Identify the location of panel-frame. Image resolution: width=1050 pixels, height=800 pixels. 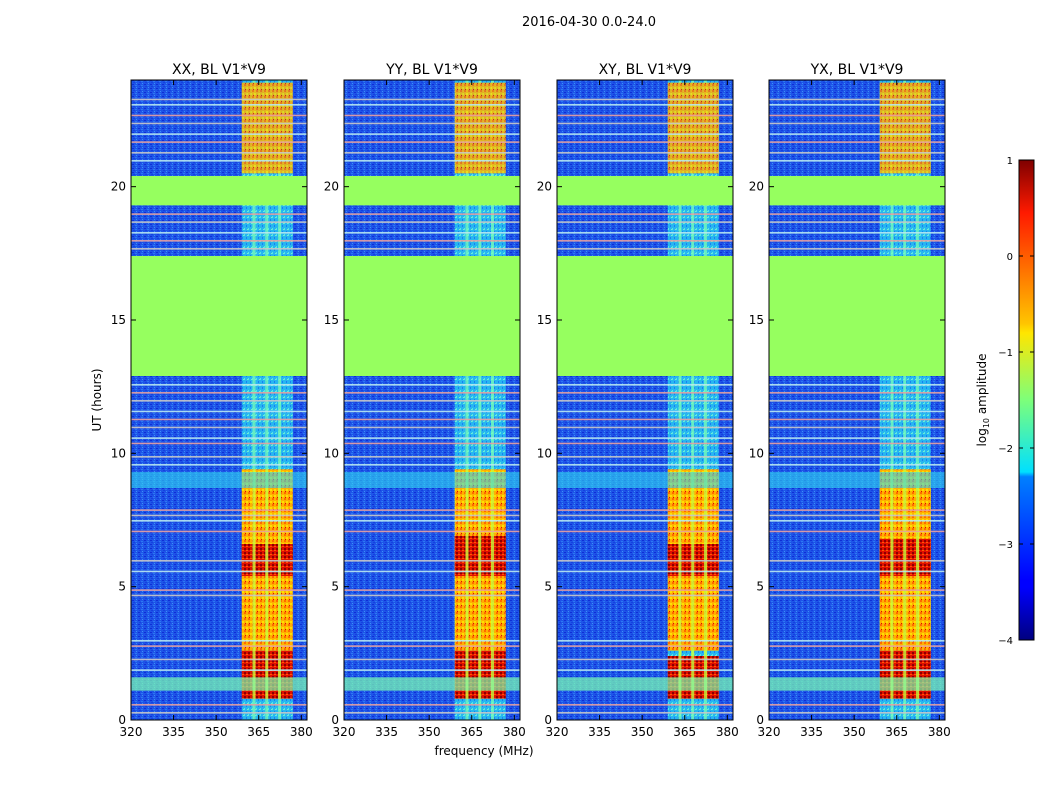
(645, 400).